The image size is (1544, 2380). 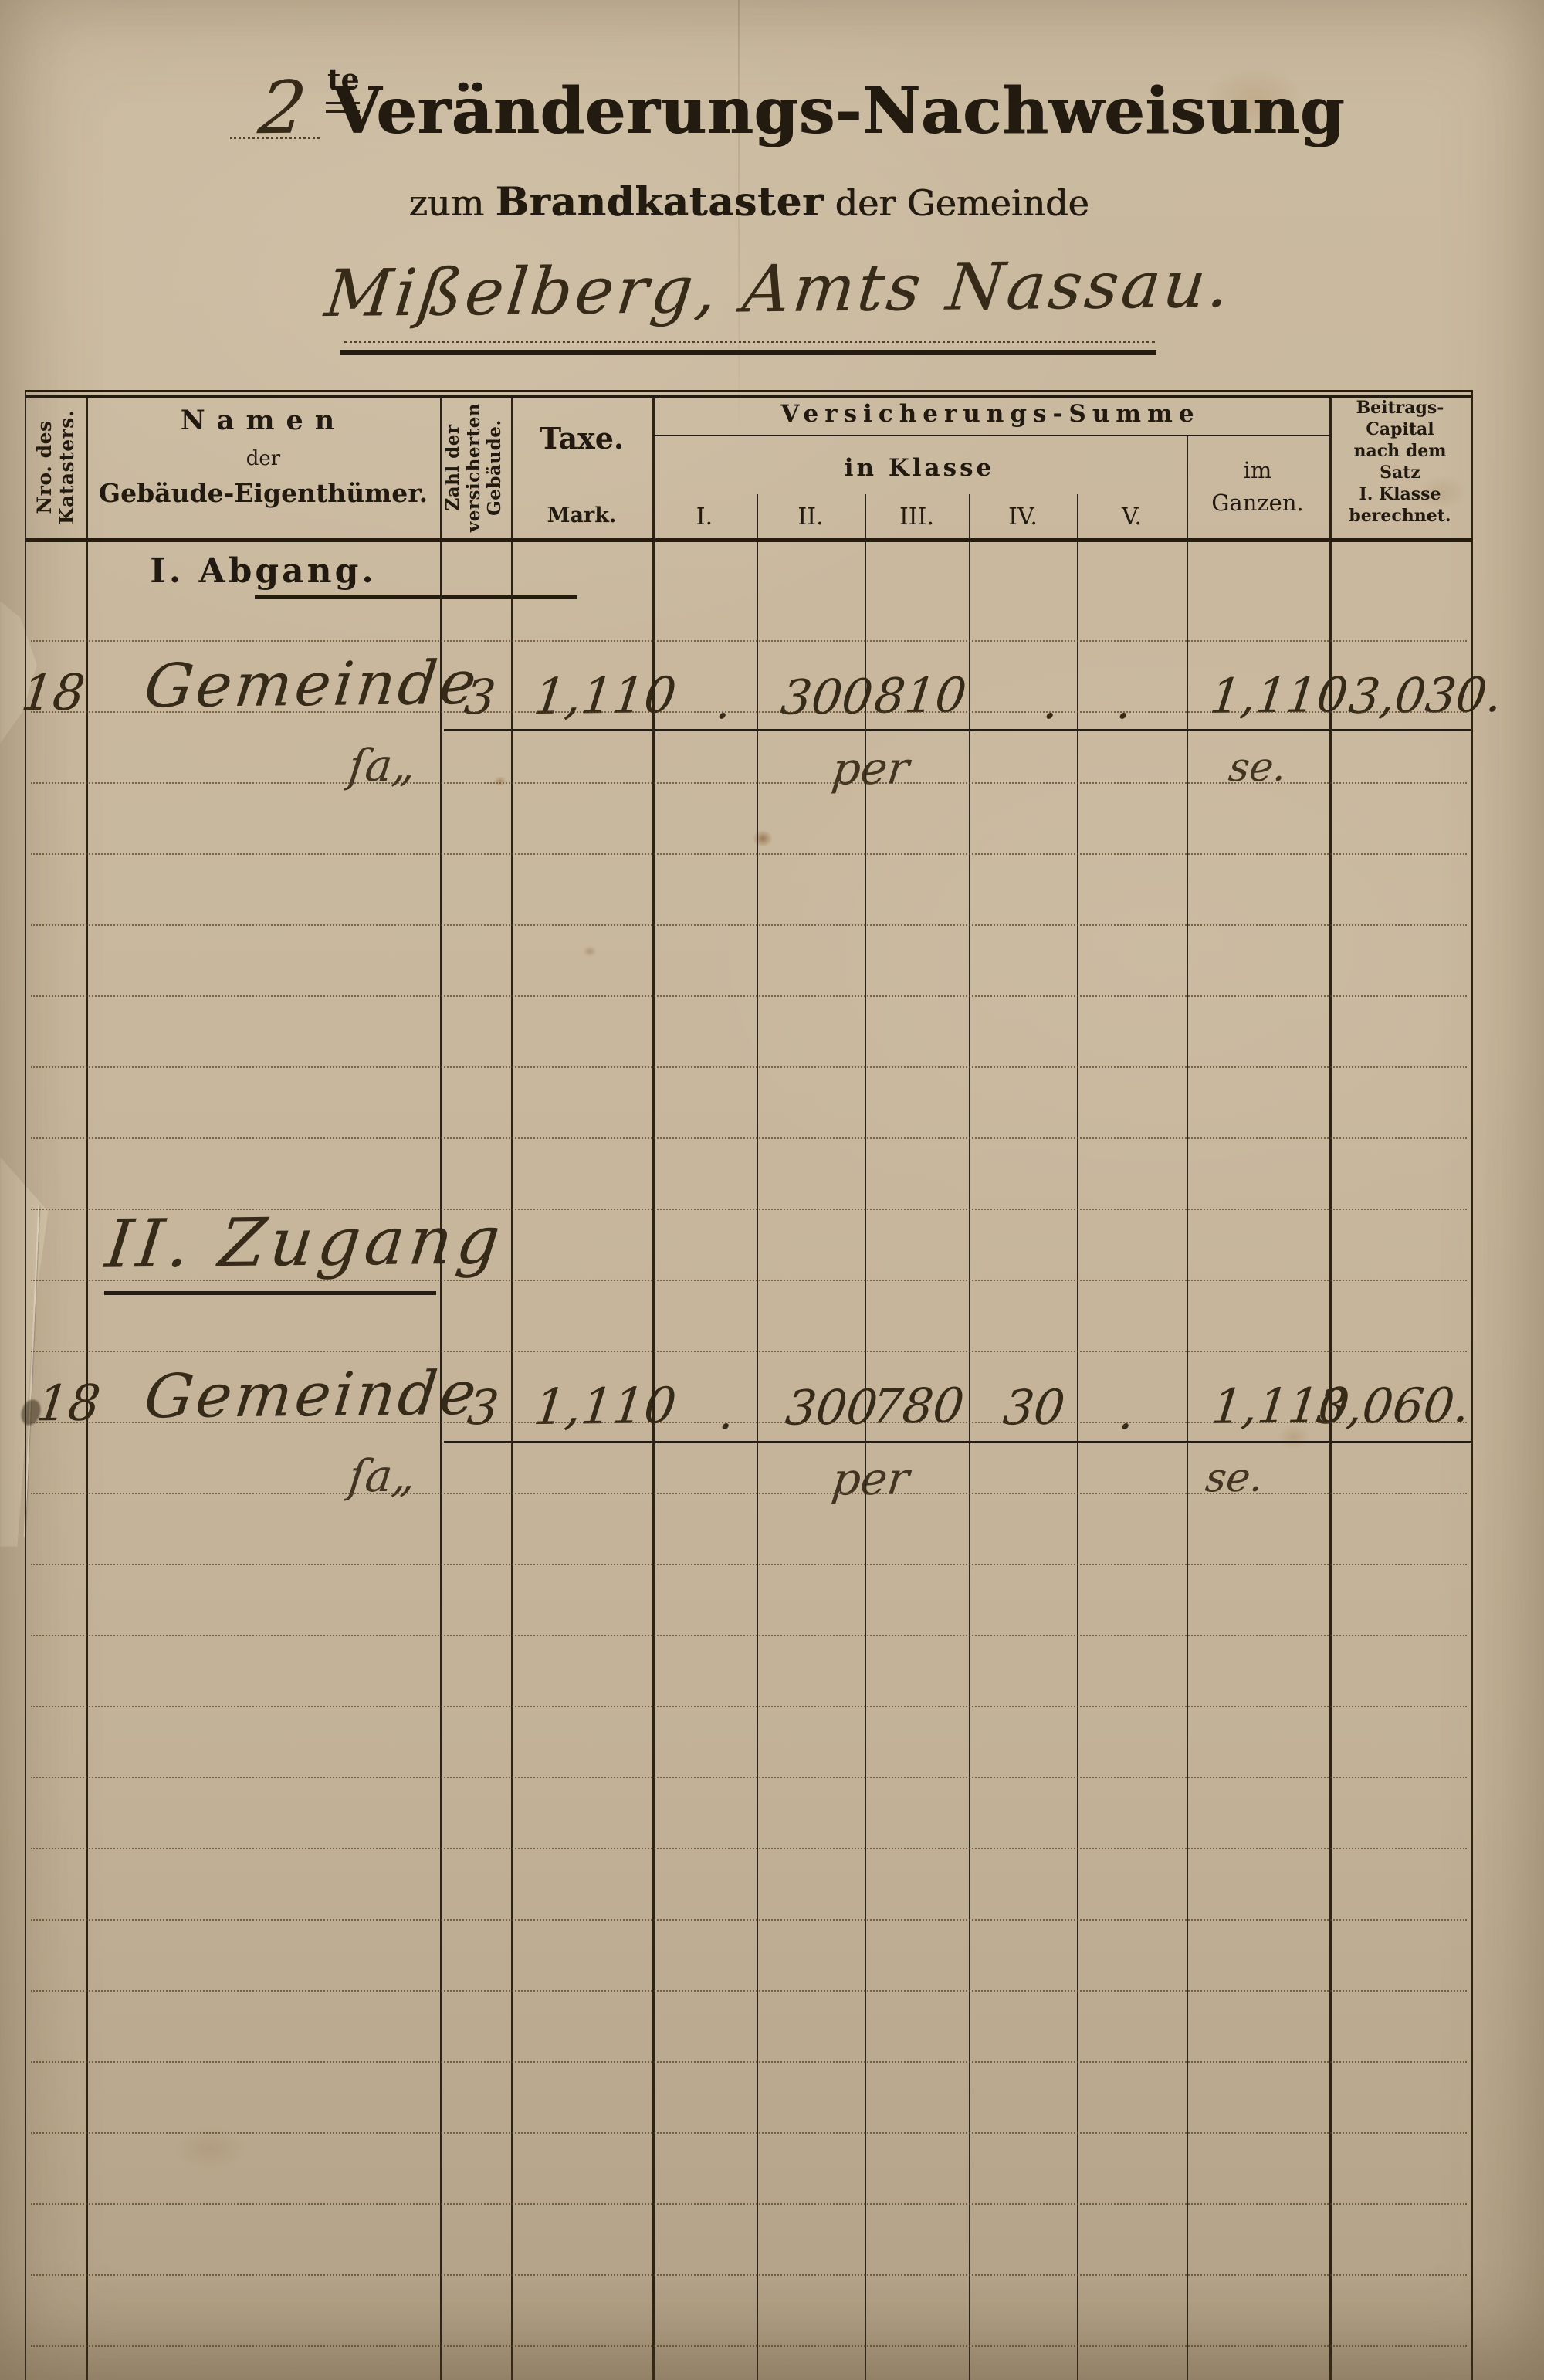 I want to click on row-zugang-klasse1: ., so click(x=727, y=1413).